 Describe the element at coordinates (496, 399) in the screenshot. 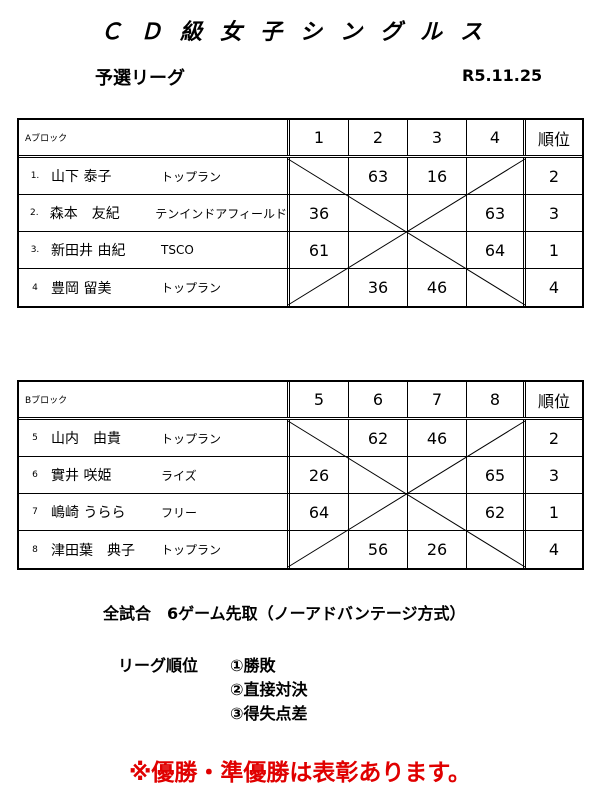

I see `column-header: 8` at that location.